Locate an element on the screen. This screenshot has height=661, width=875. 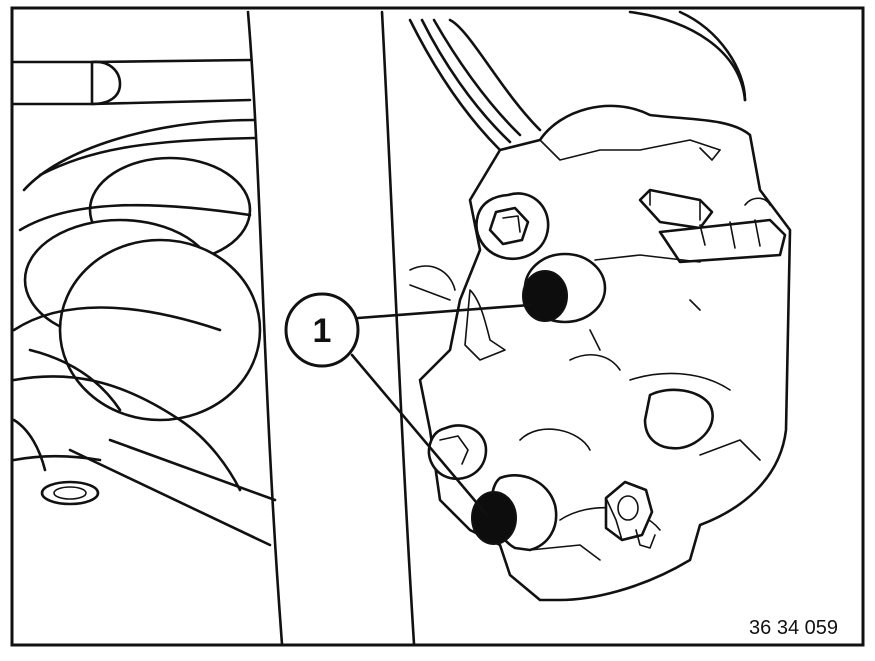
lower-guide-bolt is located at coordinates (457, 452).